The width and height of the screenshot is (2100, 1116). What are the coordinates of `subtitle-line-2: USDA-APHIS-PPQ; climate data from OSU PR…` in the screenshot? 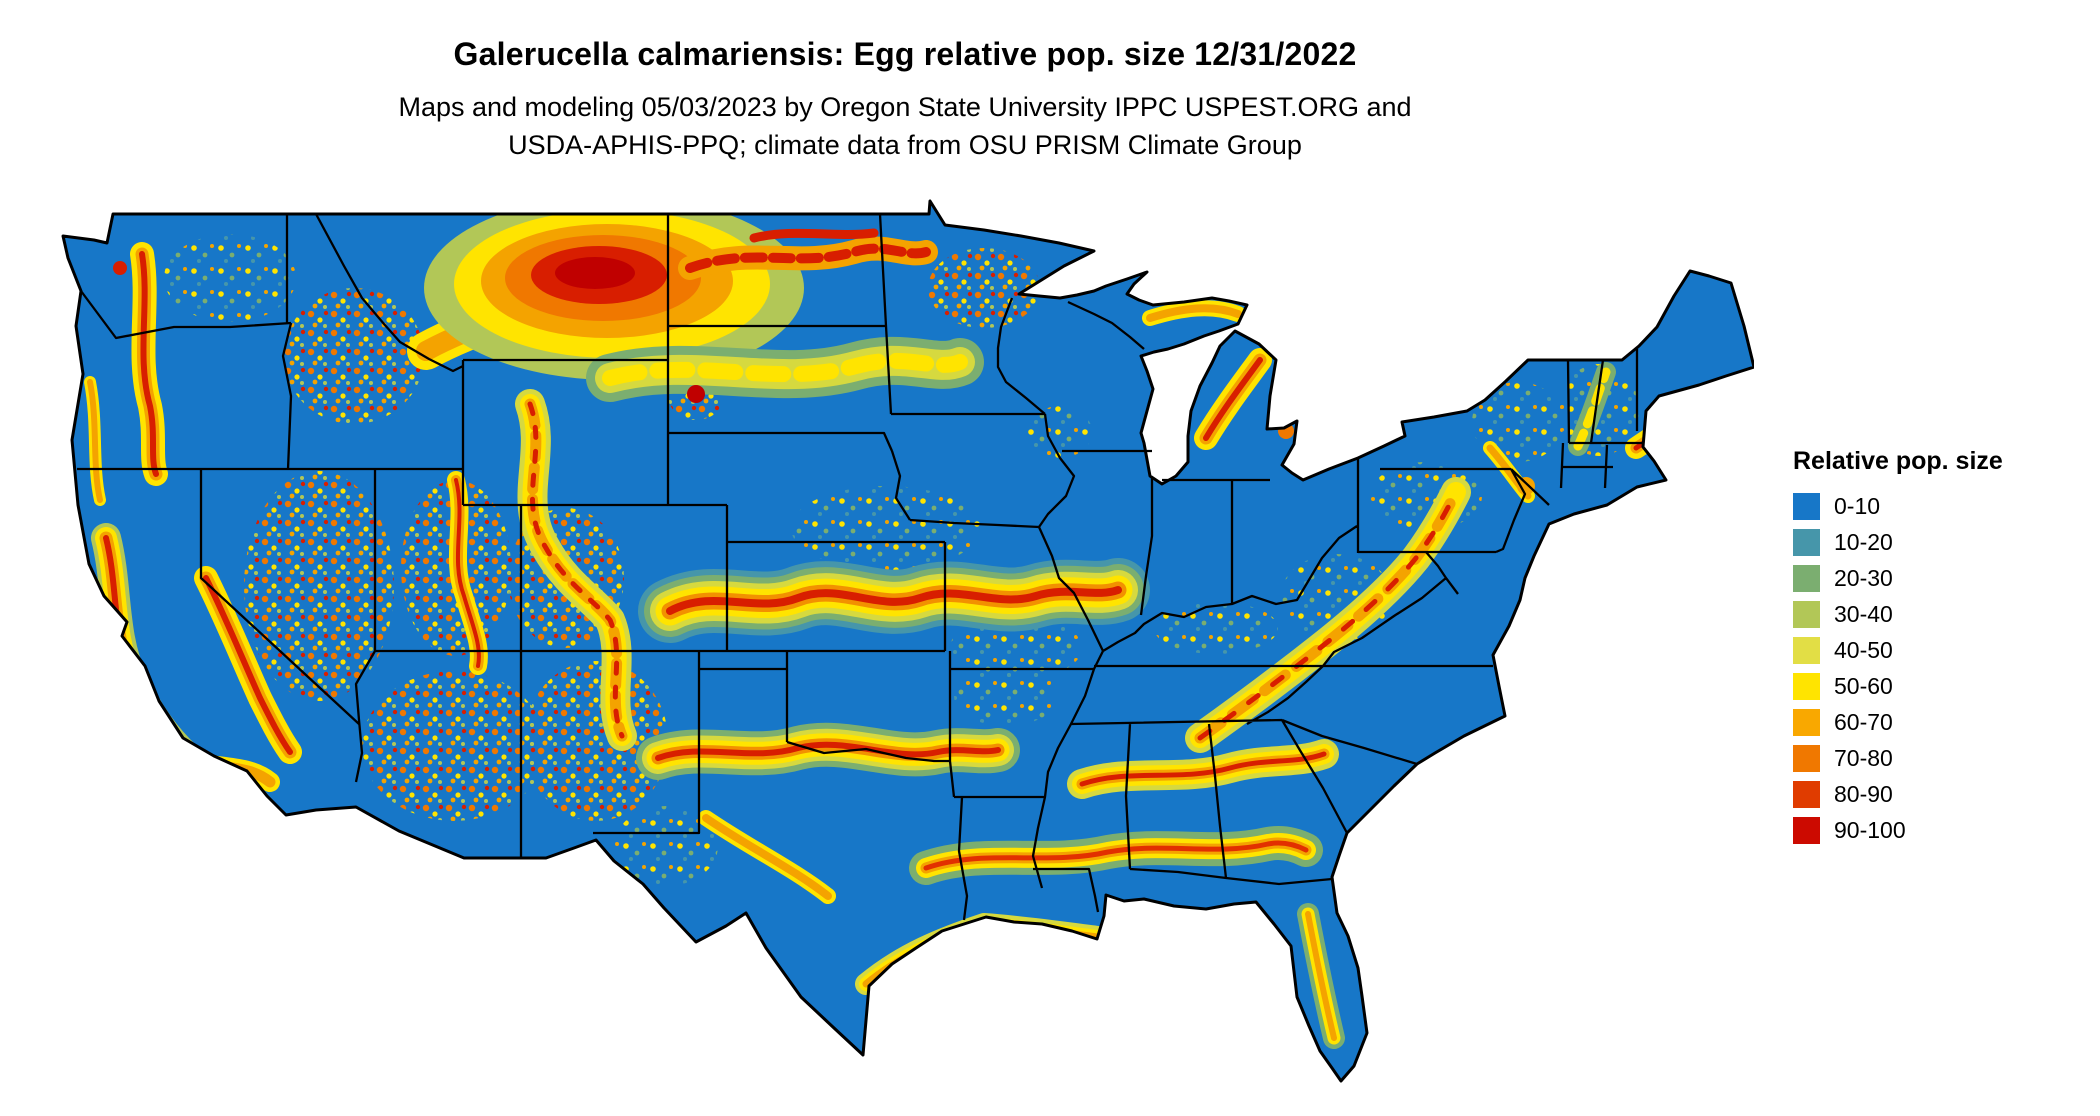 It's located at (905, 145).